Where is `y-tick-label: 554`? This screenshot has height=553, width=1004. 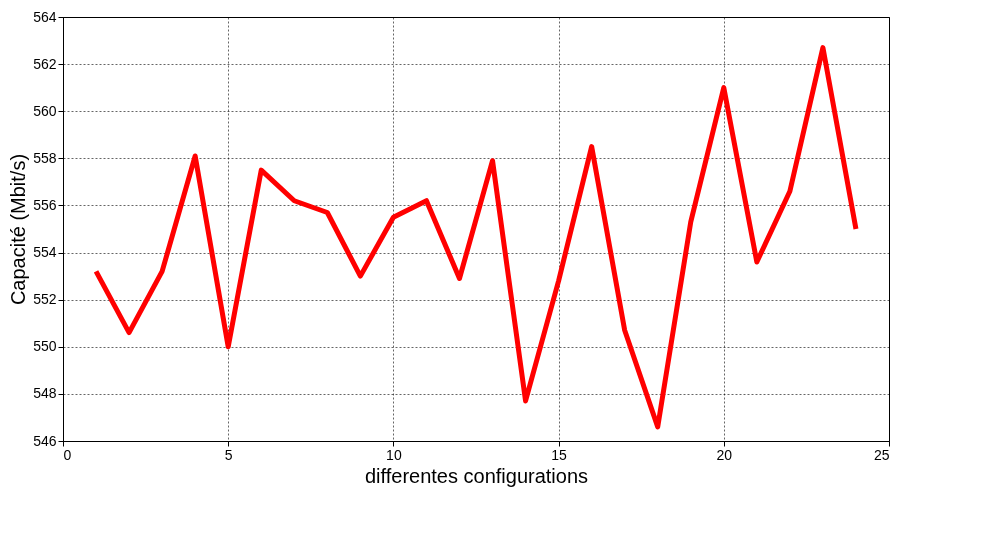
y-tick-label: 554 is located at coordinates (45, 252).